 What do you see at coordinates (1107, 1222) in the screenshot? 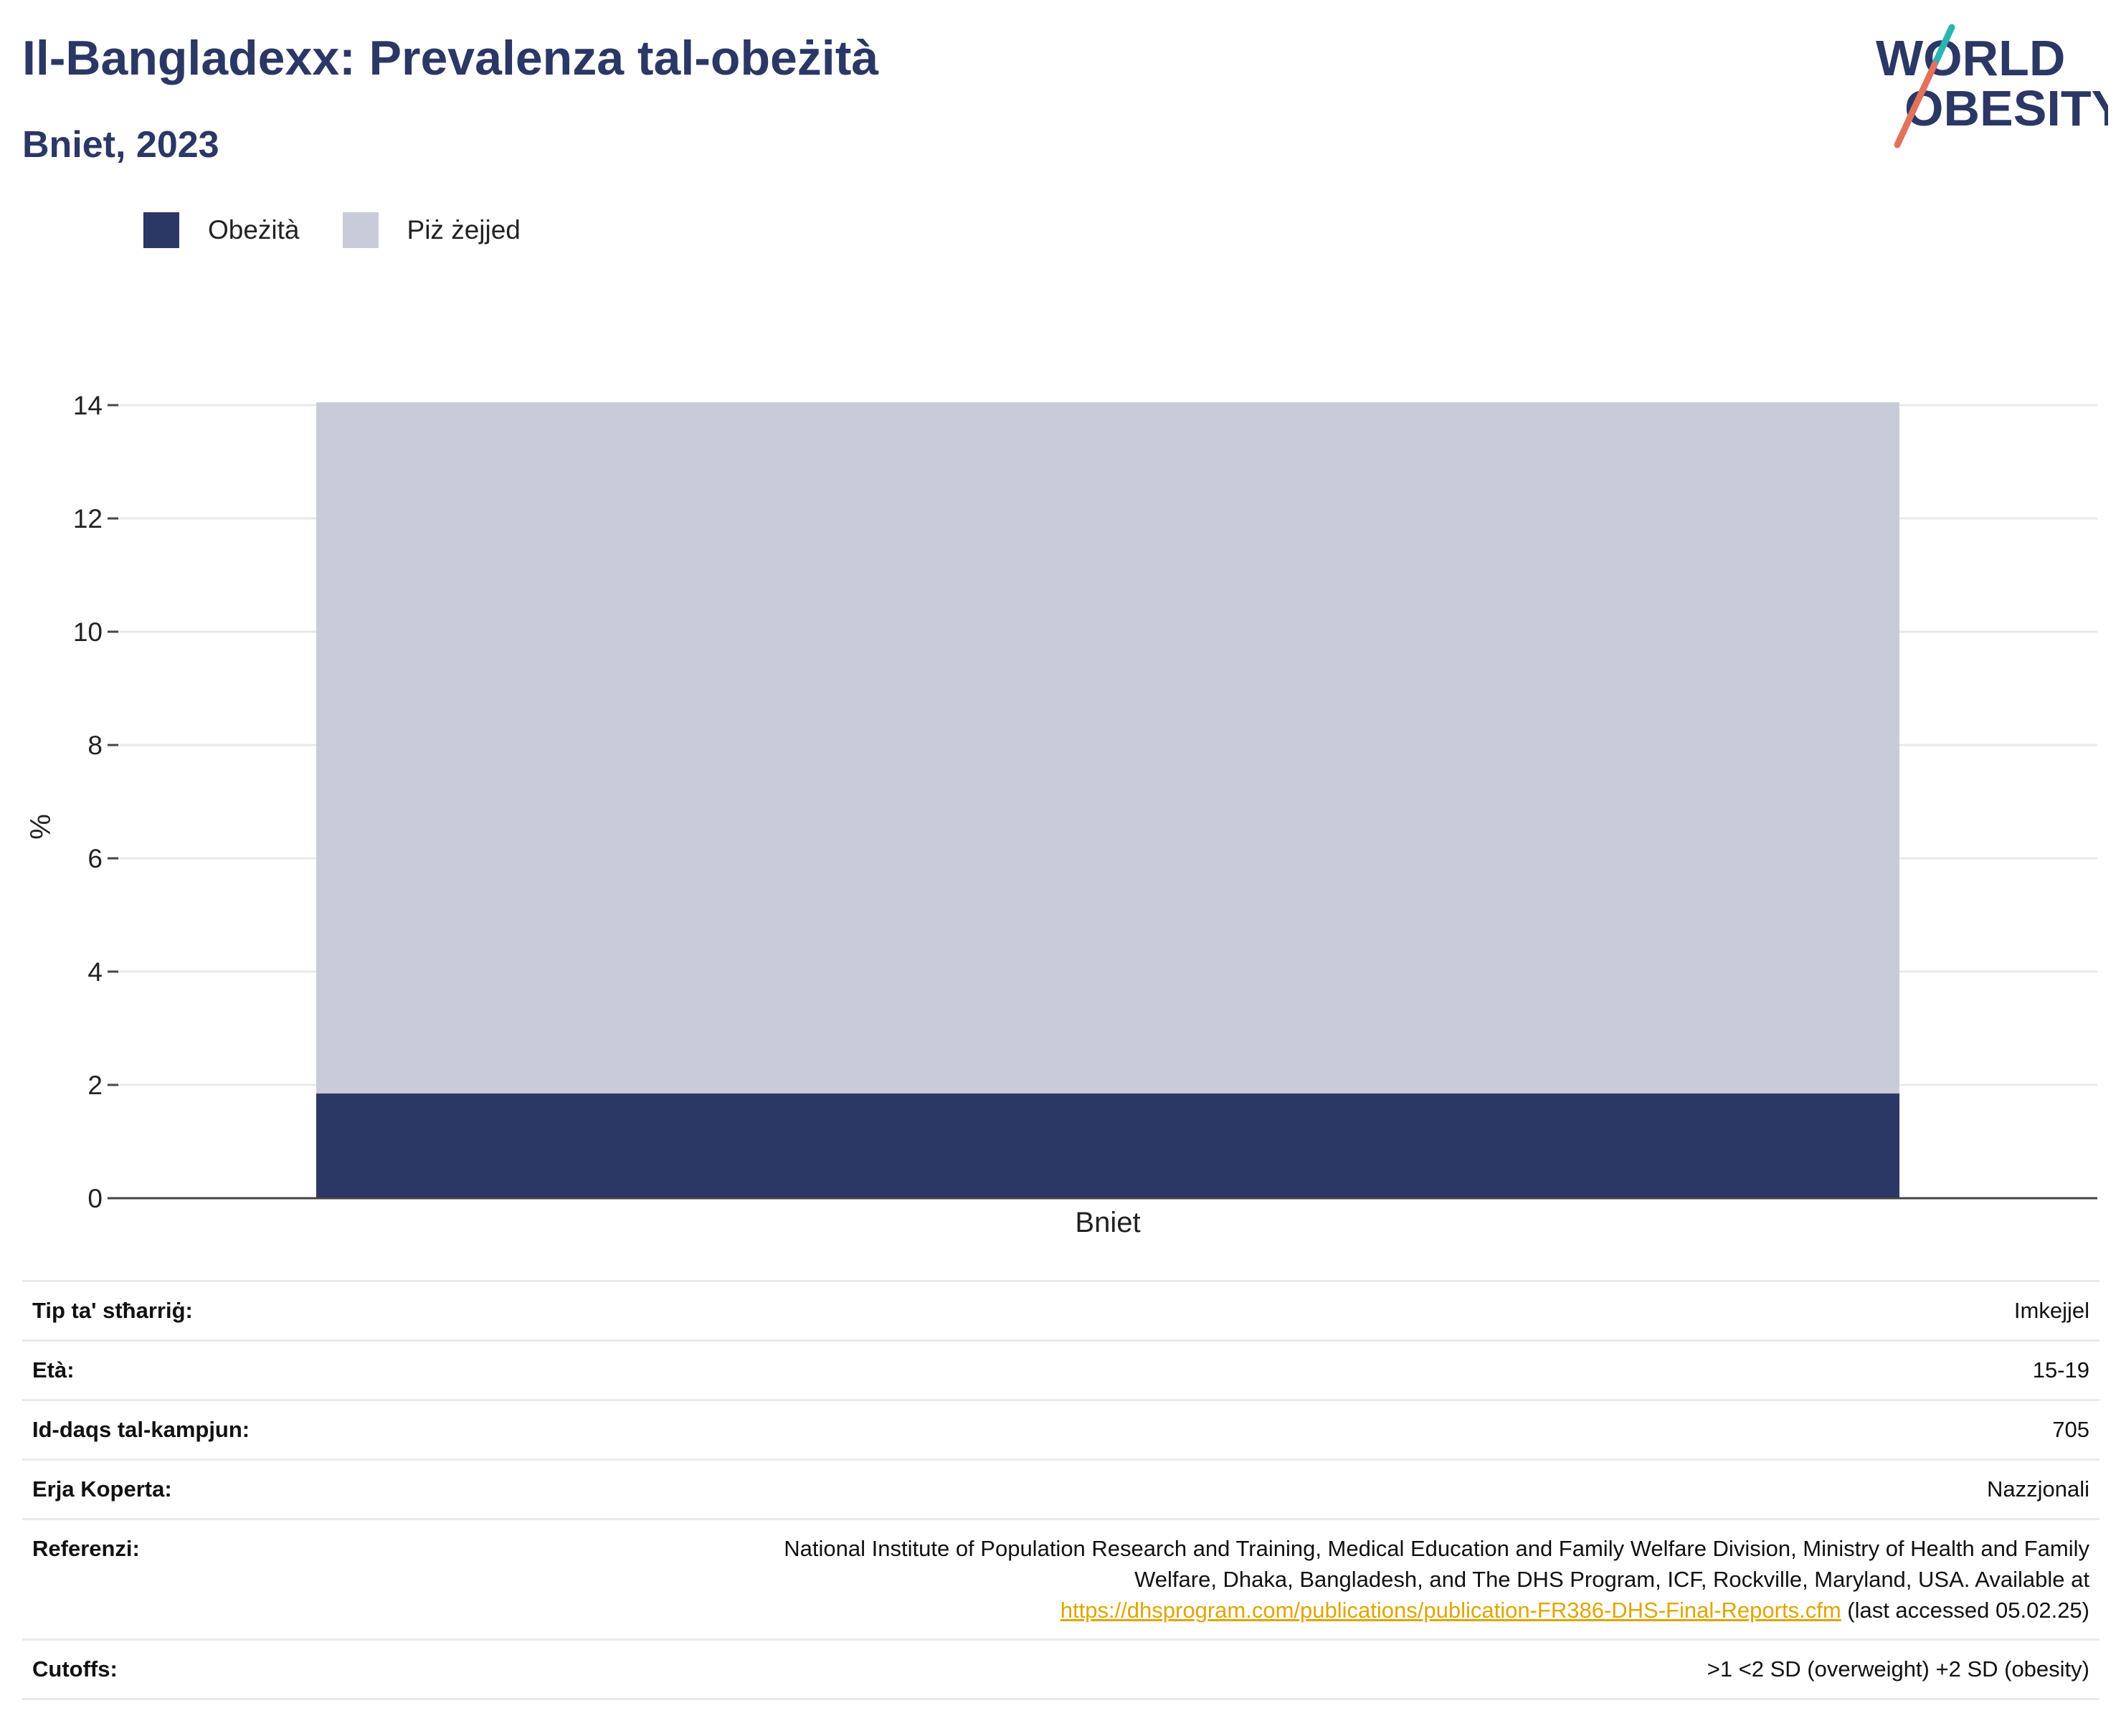
I see `x-tick-label: Bniet` at bounding box center [1107, 1222].